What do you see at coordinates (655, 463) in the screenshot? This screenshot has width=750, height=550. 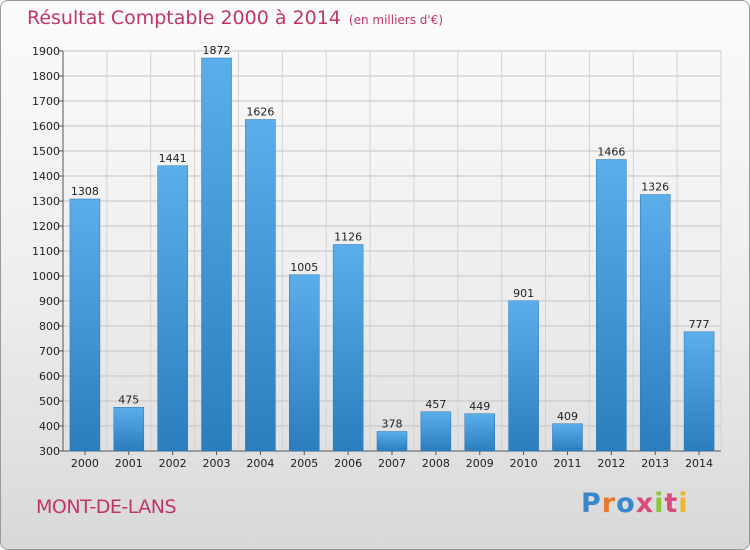 I see `x-tick-label: 2013` at bounding box center [655, 463].